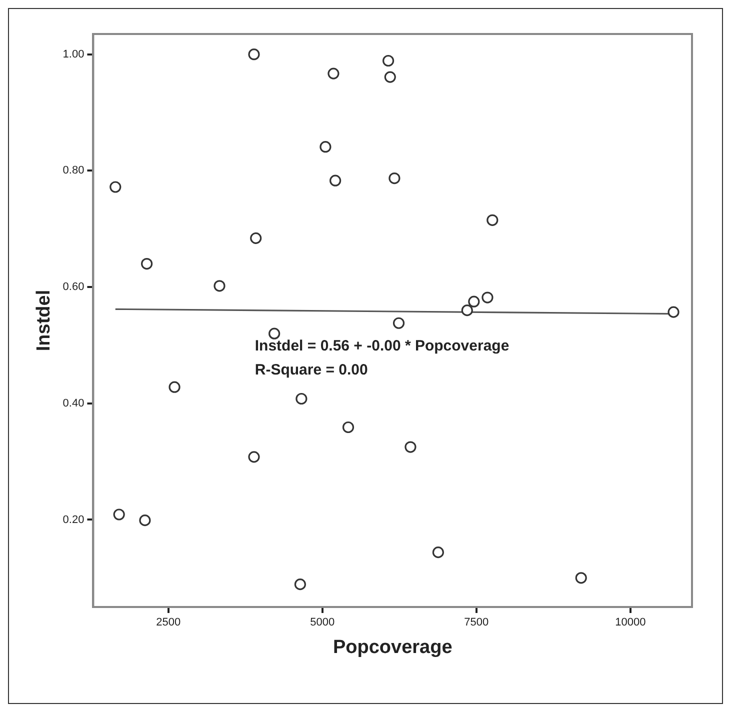  I want to click on annotation: R-Square = 0.00, so click(311, 369).